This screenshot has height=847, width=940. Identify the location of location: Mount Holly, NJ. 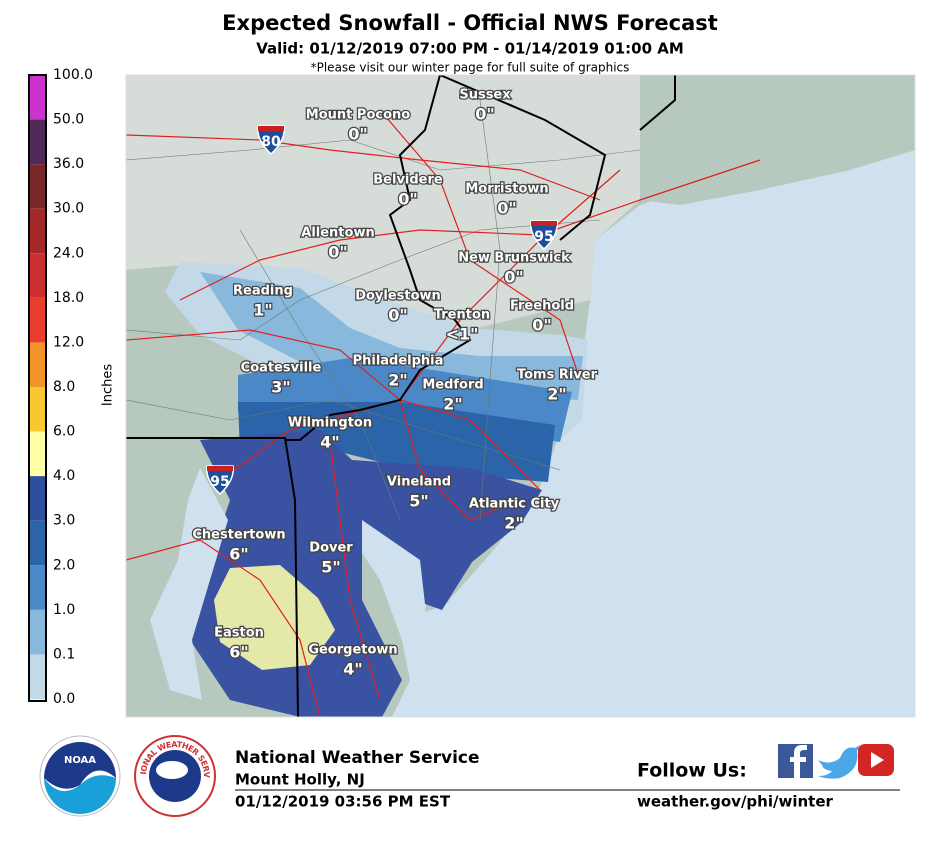
(300, 780).